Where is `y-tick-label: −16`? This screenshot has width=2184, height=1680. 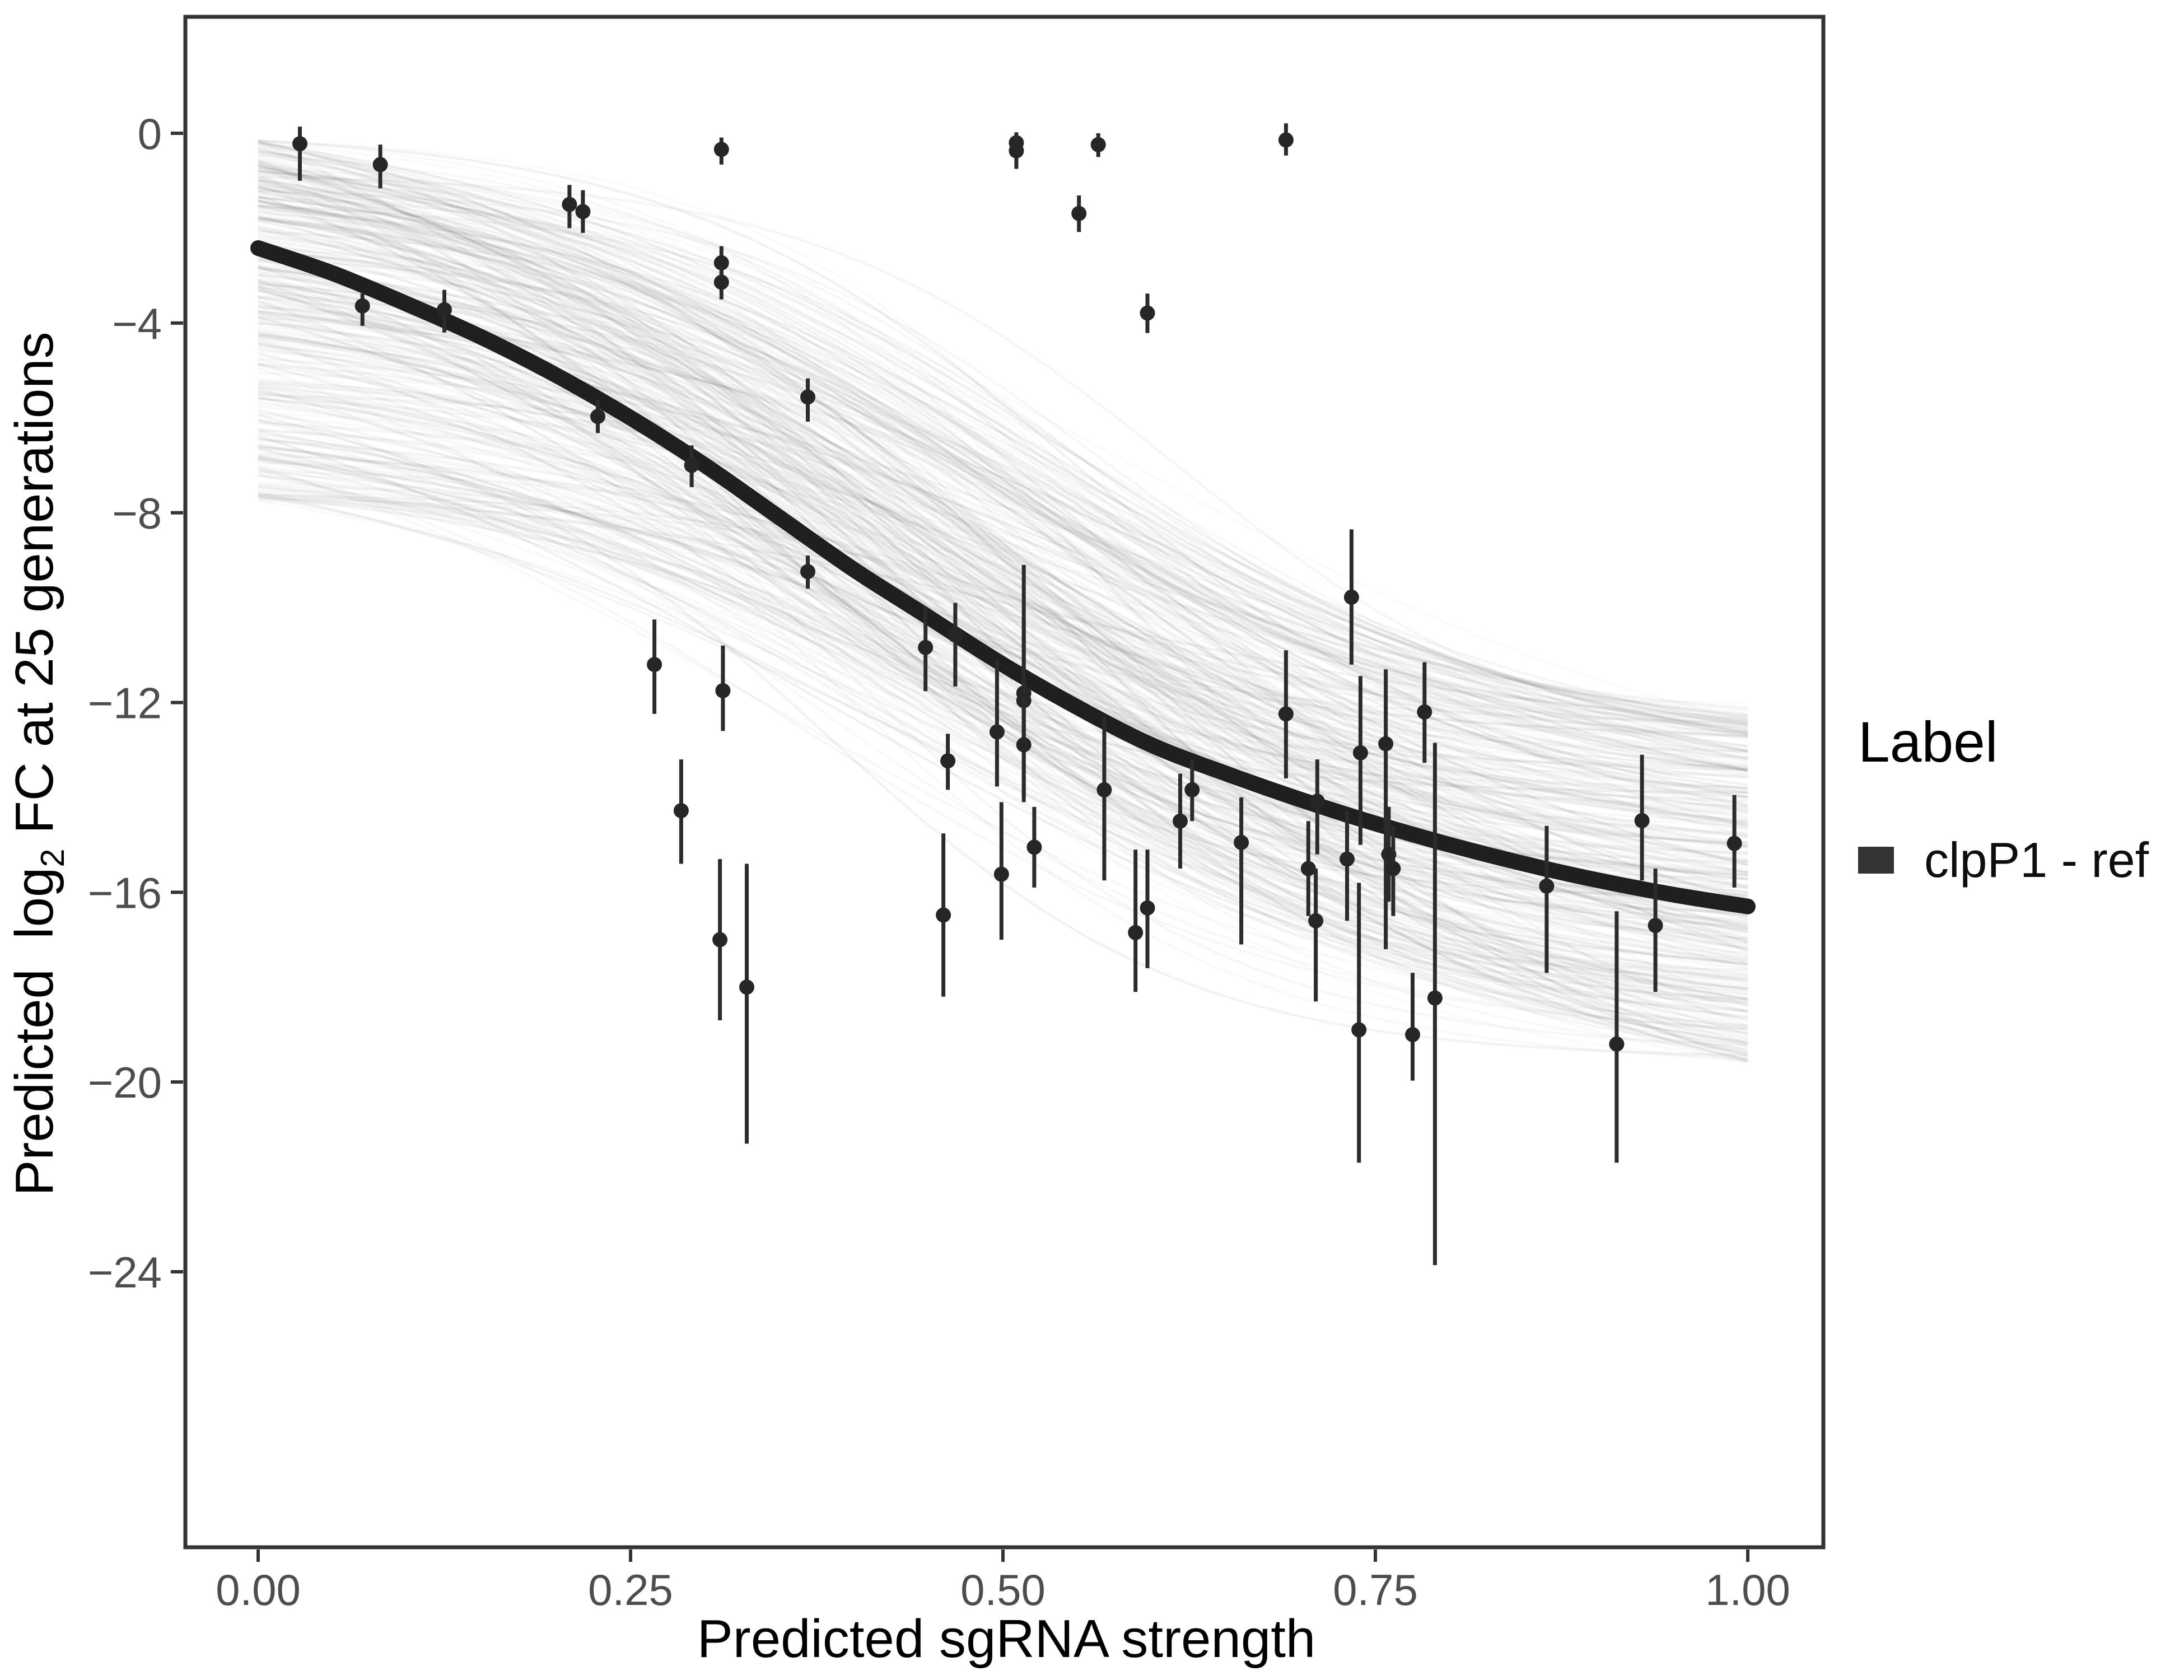 y-tick-label: −16 is located at coordinates (125, 893).